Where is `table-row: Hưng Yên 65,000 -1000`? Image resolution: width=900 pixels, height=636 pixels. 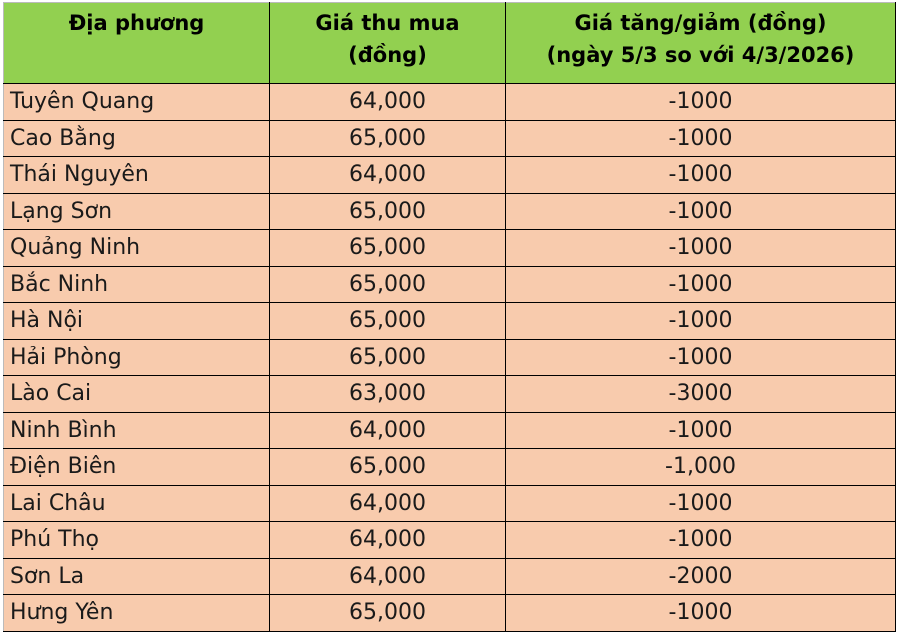 table-row: Hưng Yên 65,000 -1000 is located at coordinates (449, 613).